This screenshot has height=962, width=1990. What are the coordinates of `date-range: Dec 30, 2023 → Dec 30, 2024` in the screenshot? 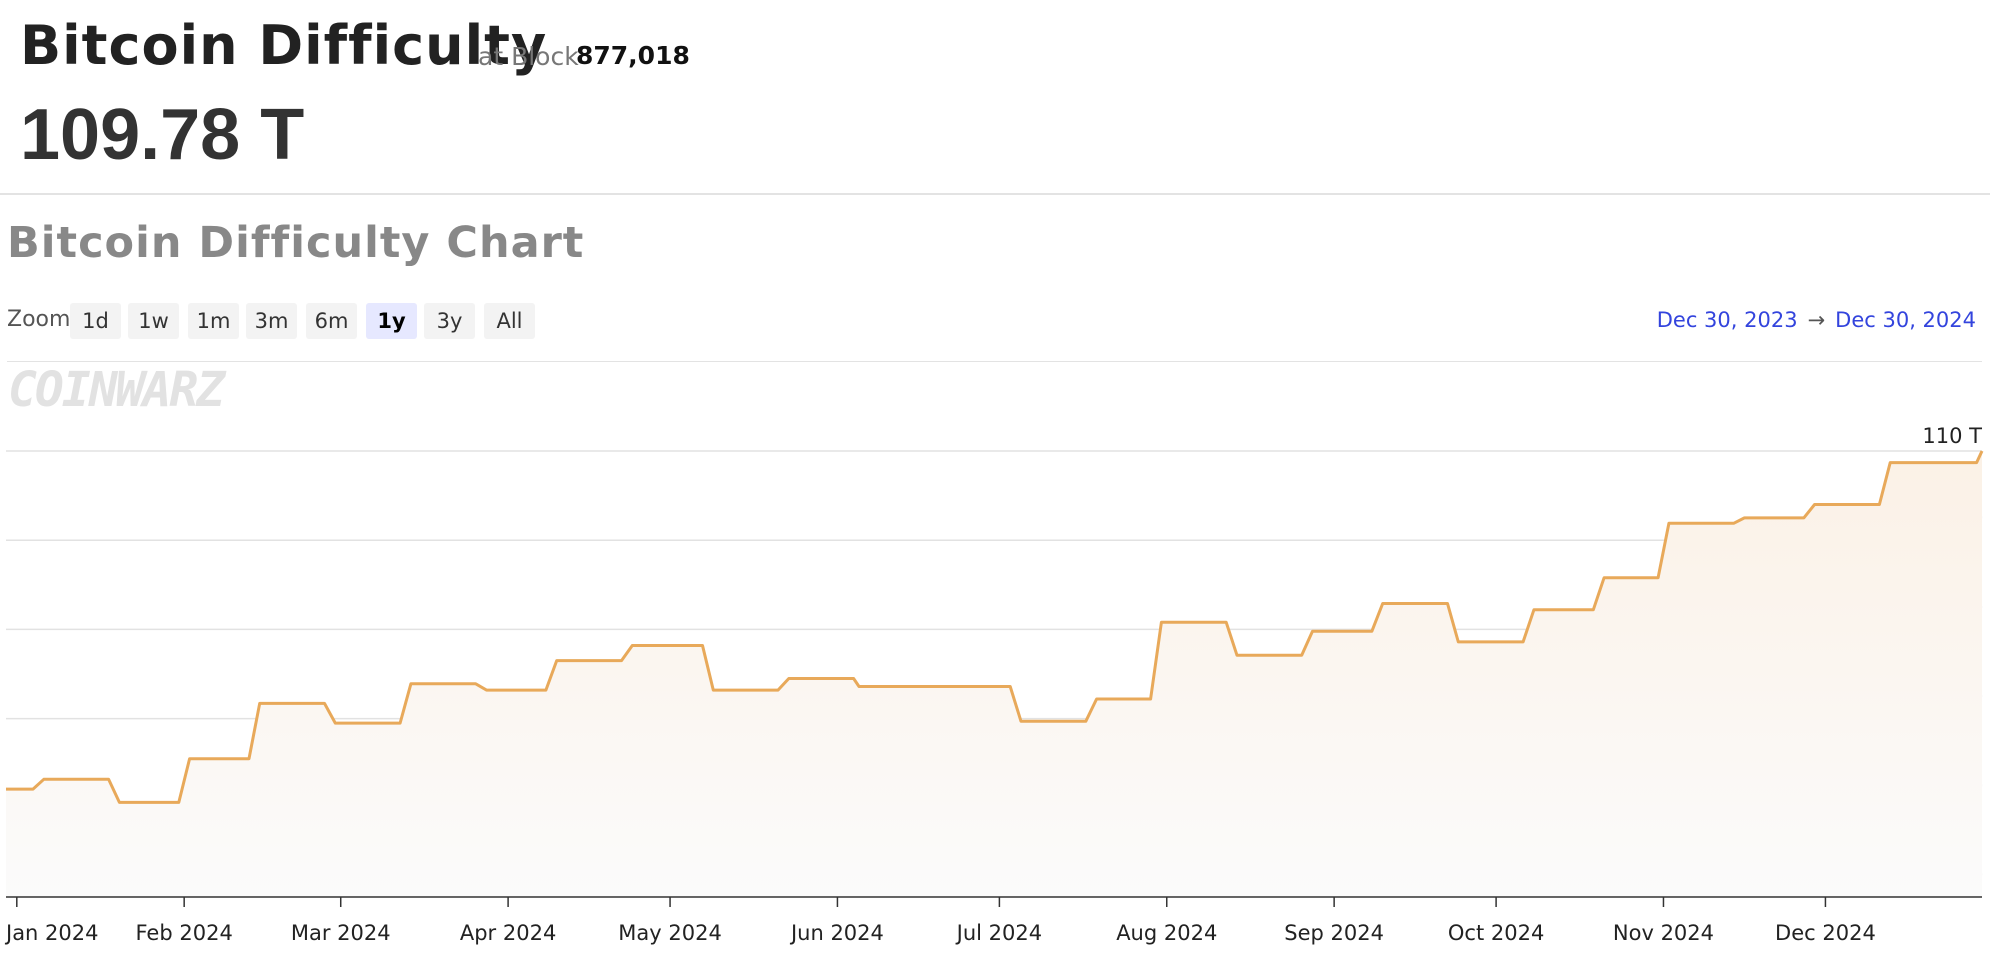 It's located at (1816, 320).